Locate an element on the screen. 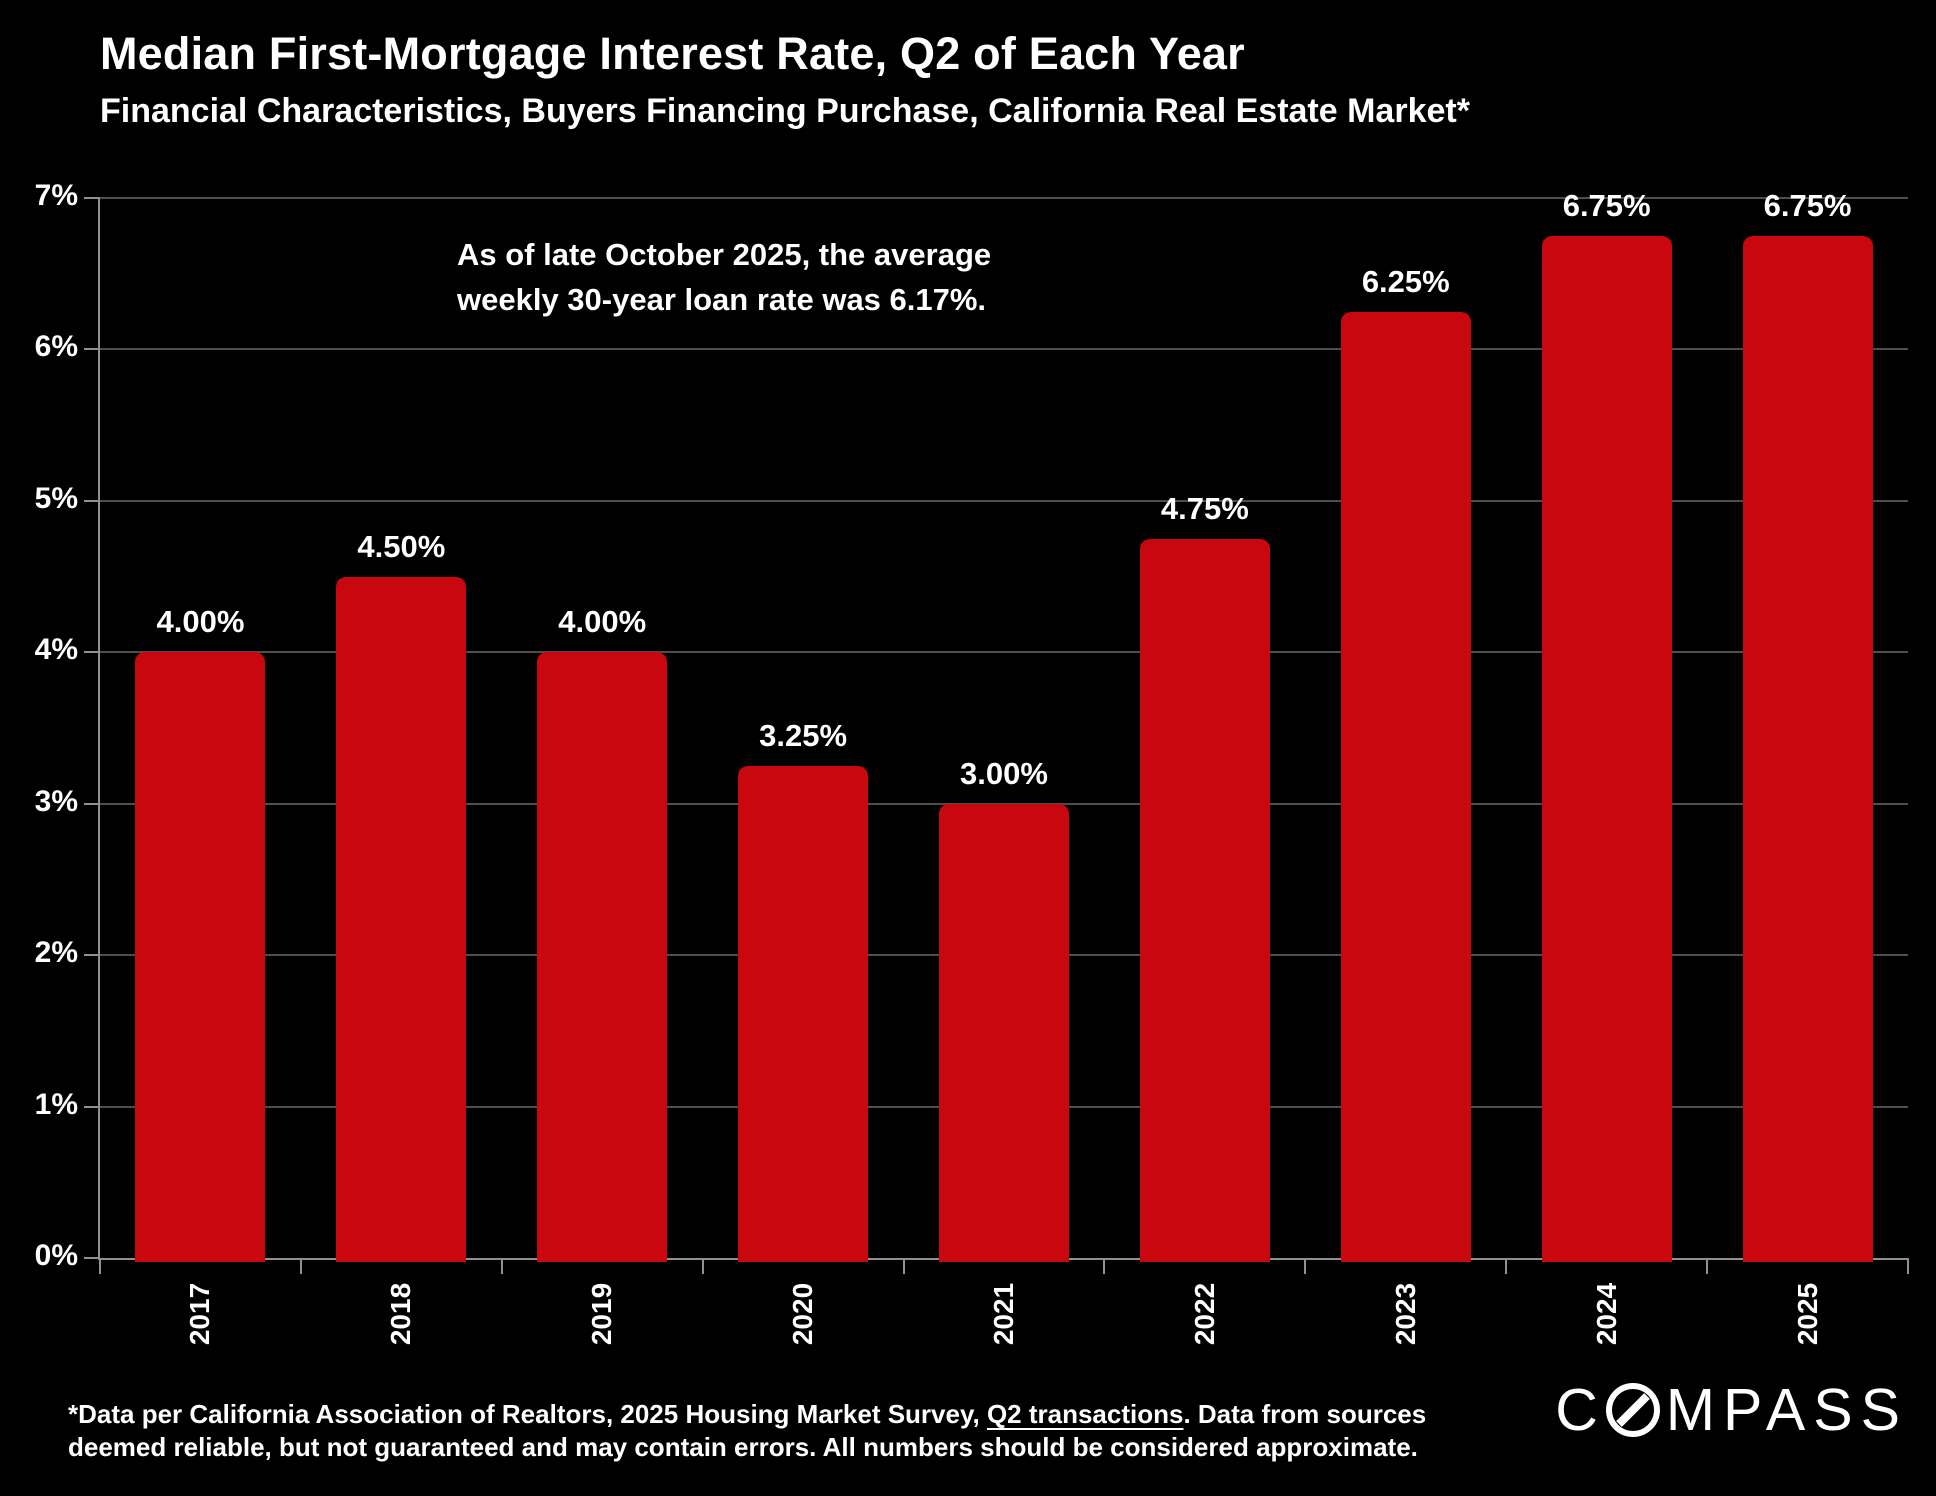 Image resolution: width=1936 pixels, height=1496 pixels. bar-value-label: 4.75% is located at coordinates (1204, 508).